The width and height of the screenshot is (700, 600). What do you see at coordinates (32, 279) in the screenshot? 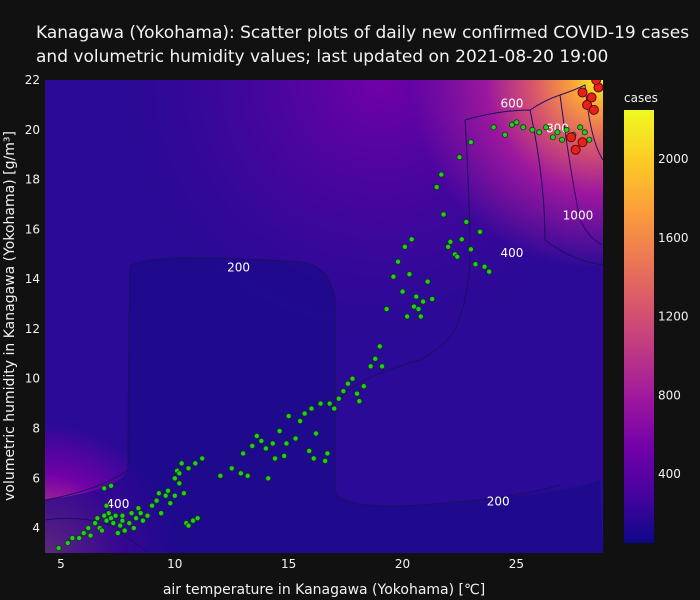
I see `y-tick-label: 14` at bounding box center [32, 279].